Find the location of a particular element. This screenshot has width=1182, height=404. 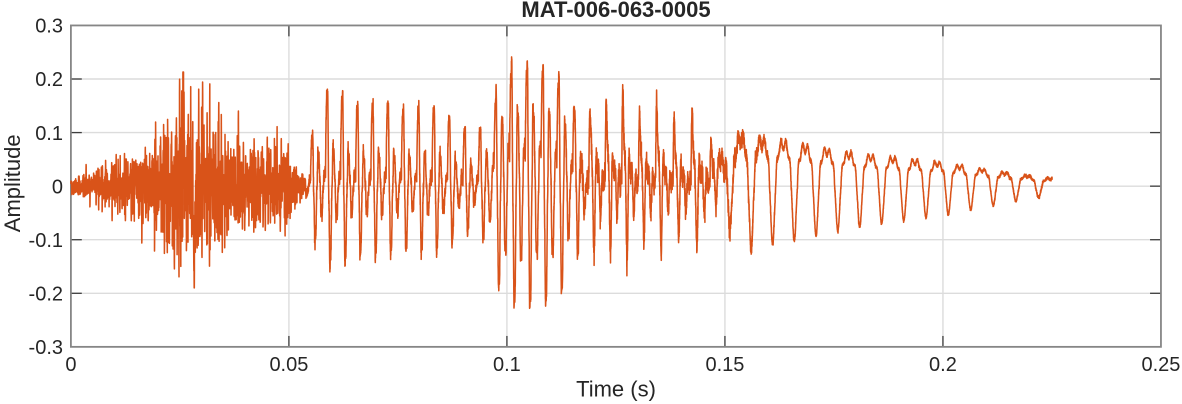

svg-text: -0.3 is located at coordinates (46, 348).